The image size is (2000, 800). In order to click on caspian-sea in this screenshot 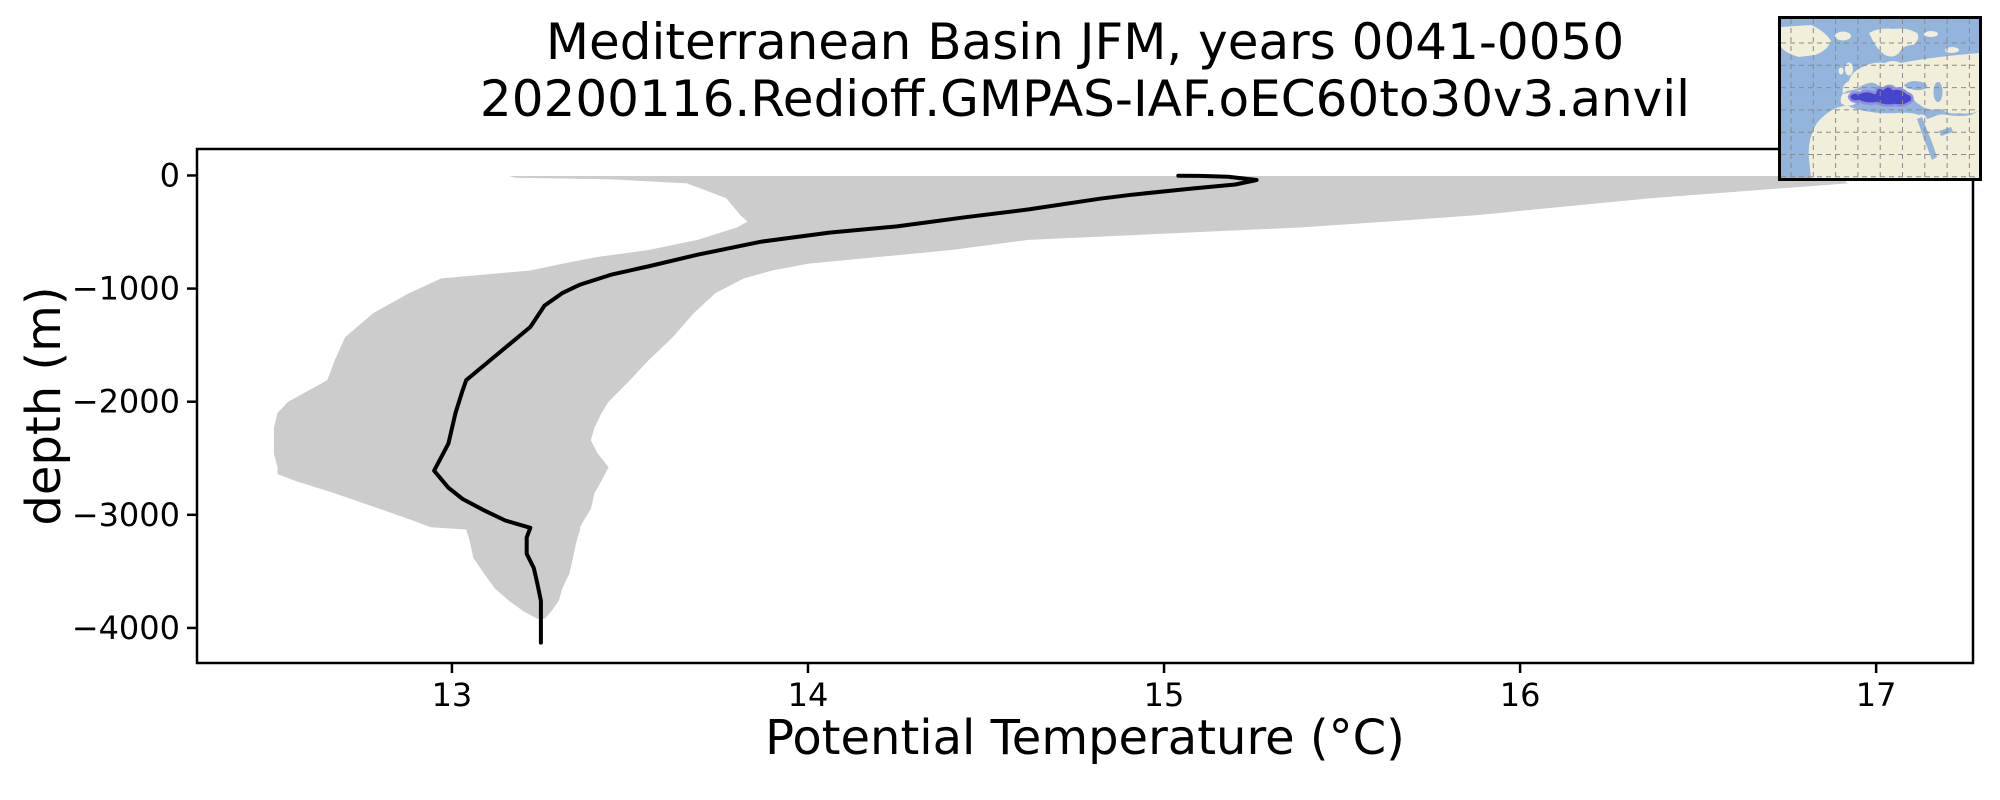, I will do `click(1938, 92)`.